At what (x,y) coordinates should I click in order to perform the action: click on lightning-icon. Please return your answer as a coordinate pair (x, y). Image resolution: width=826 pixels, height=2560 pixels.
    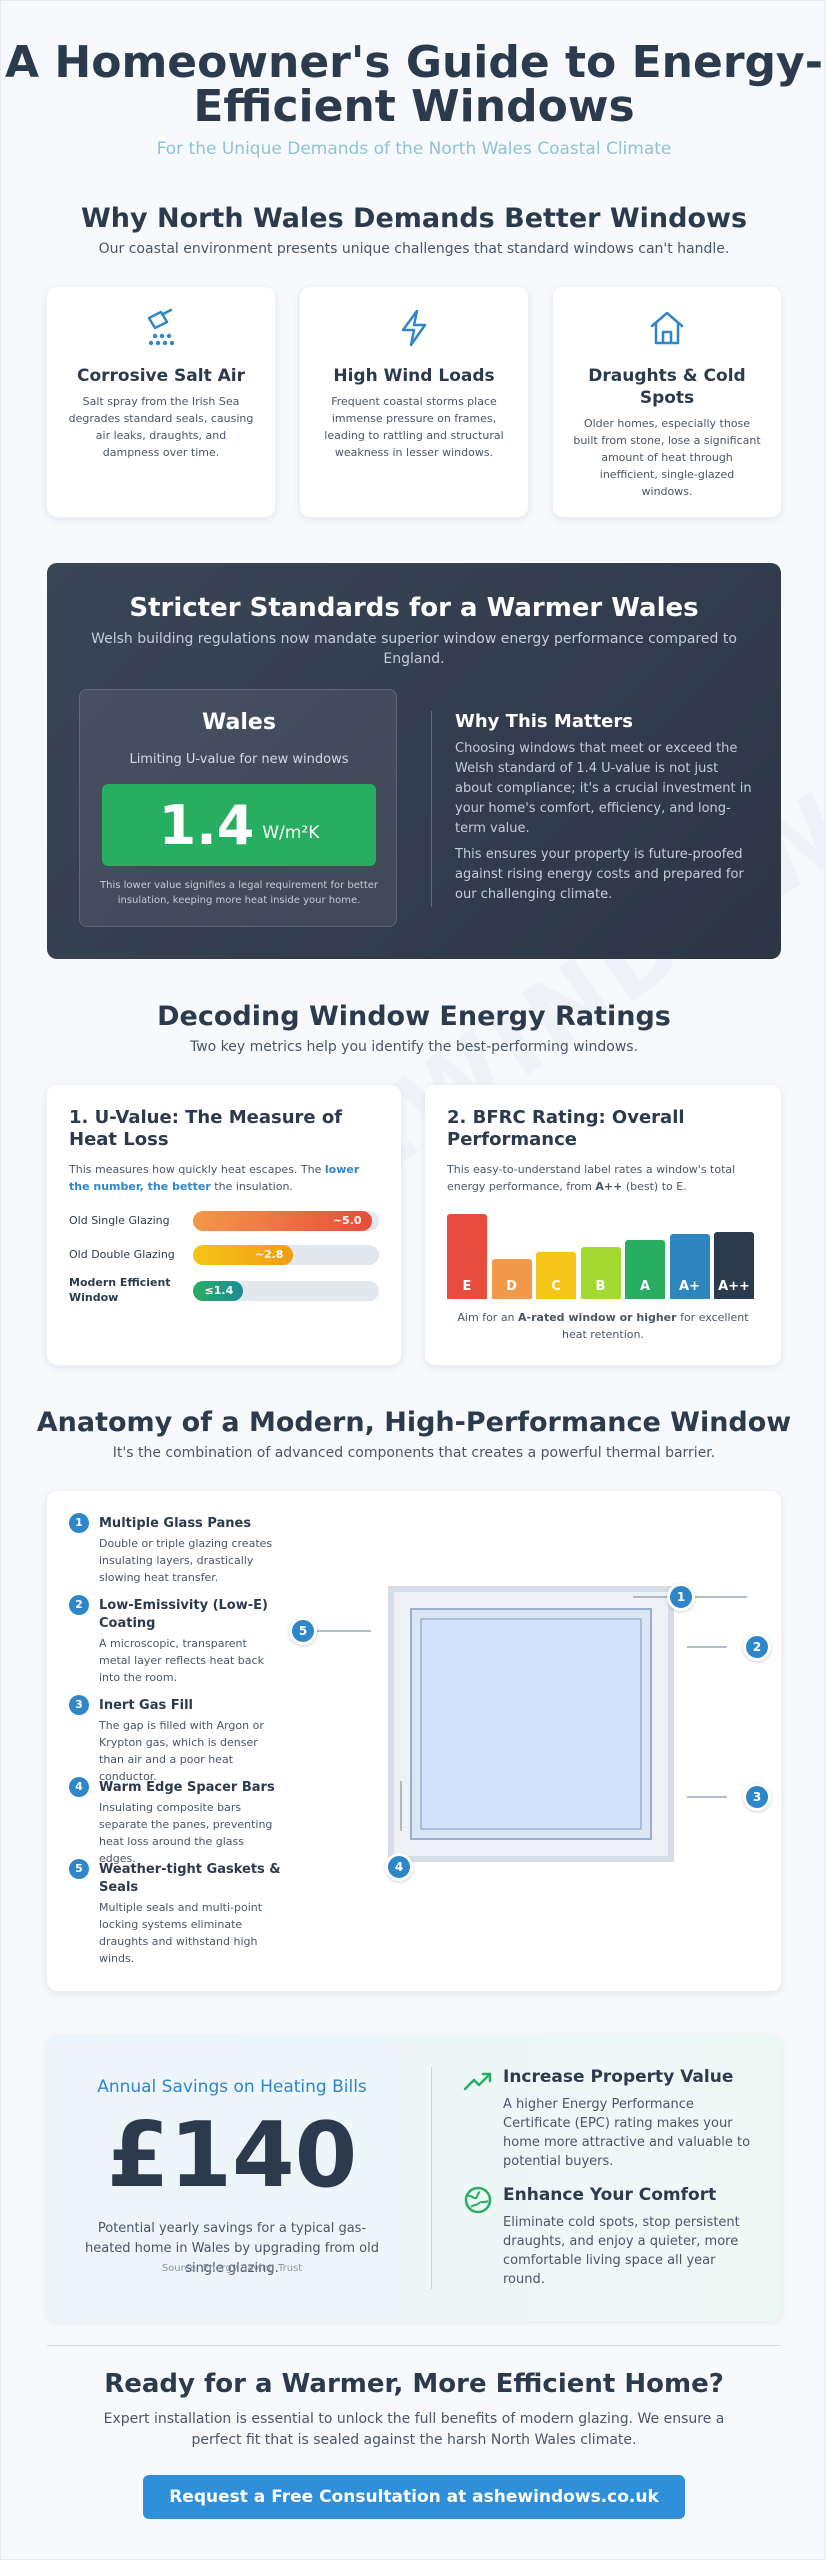
    Looking at the image, I should click on (414, 328).